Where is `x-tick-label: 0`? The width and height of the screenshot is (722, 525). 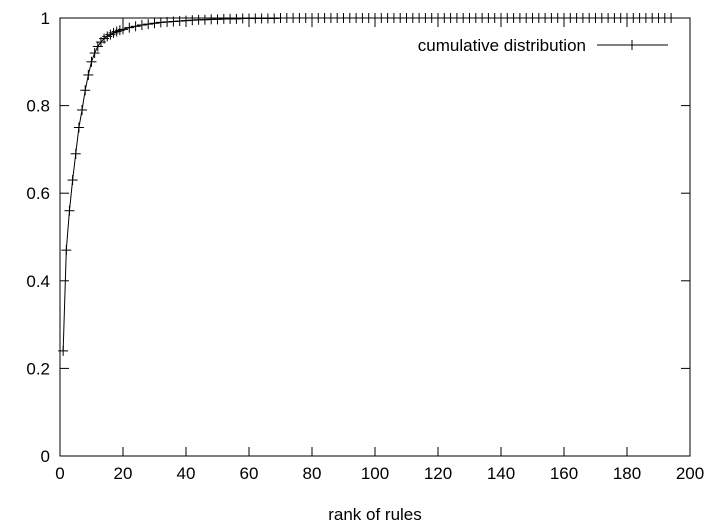
x-tick-label: 0 is located at coordinates (59, 473).